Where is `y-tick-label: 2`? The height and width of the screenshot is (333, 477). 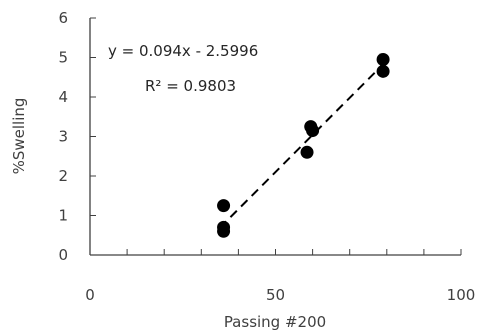
y-tick-label: 2 is located at coordinates (63, 176).